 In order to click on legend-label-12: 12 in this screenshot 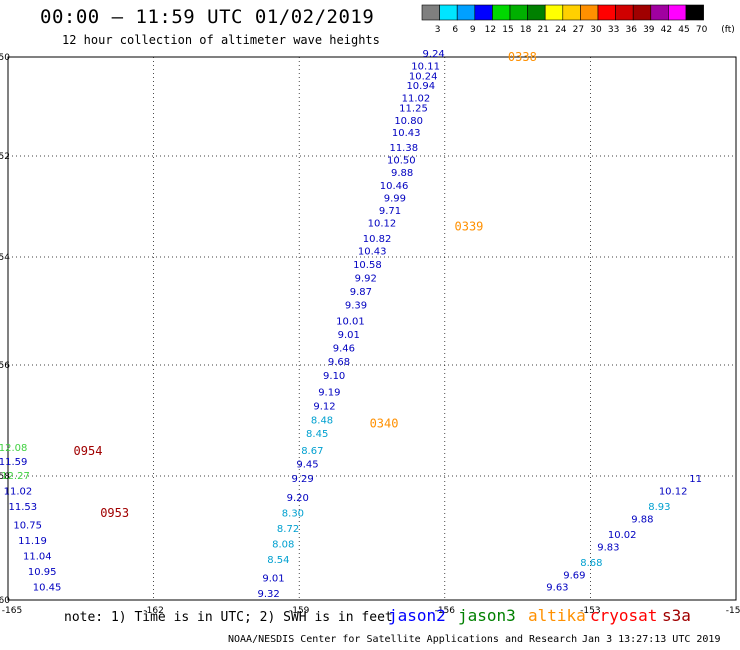, I will do `click(490, 30)`.